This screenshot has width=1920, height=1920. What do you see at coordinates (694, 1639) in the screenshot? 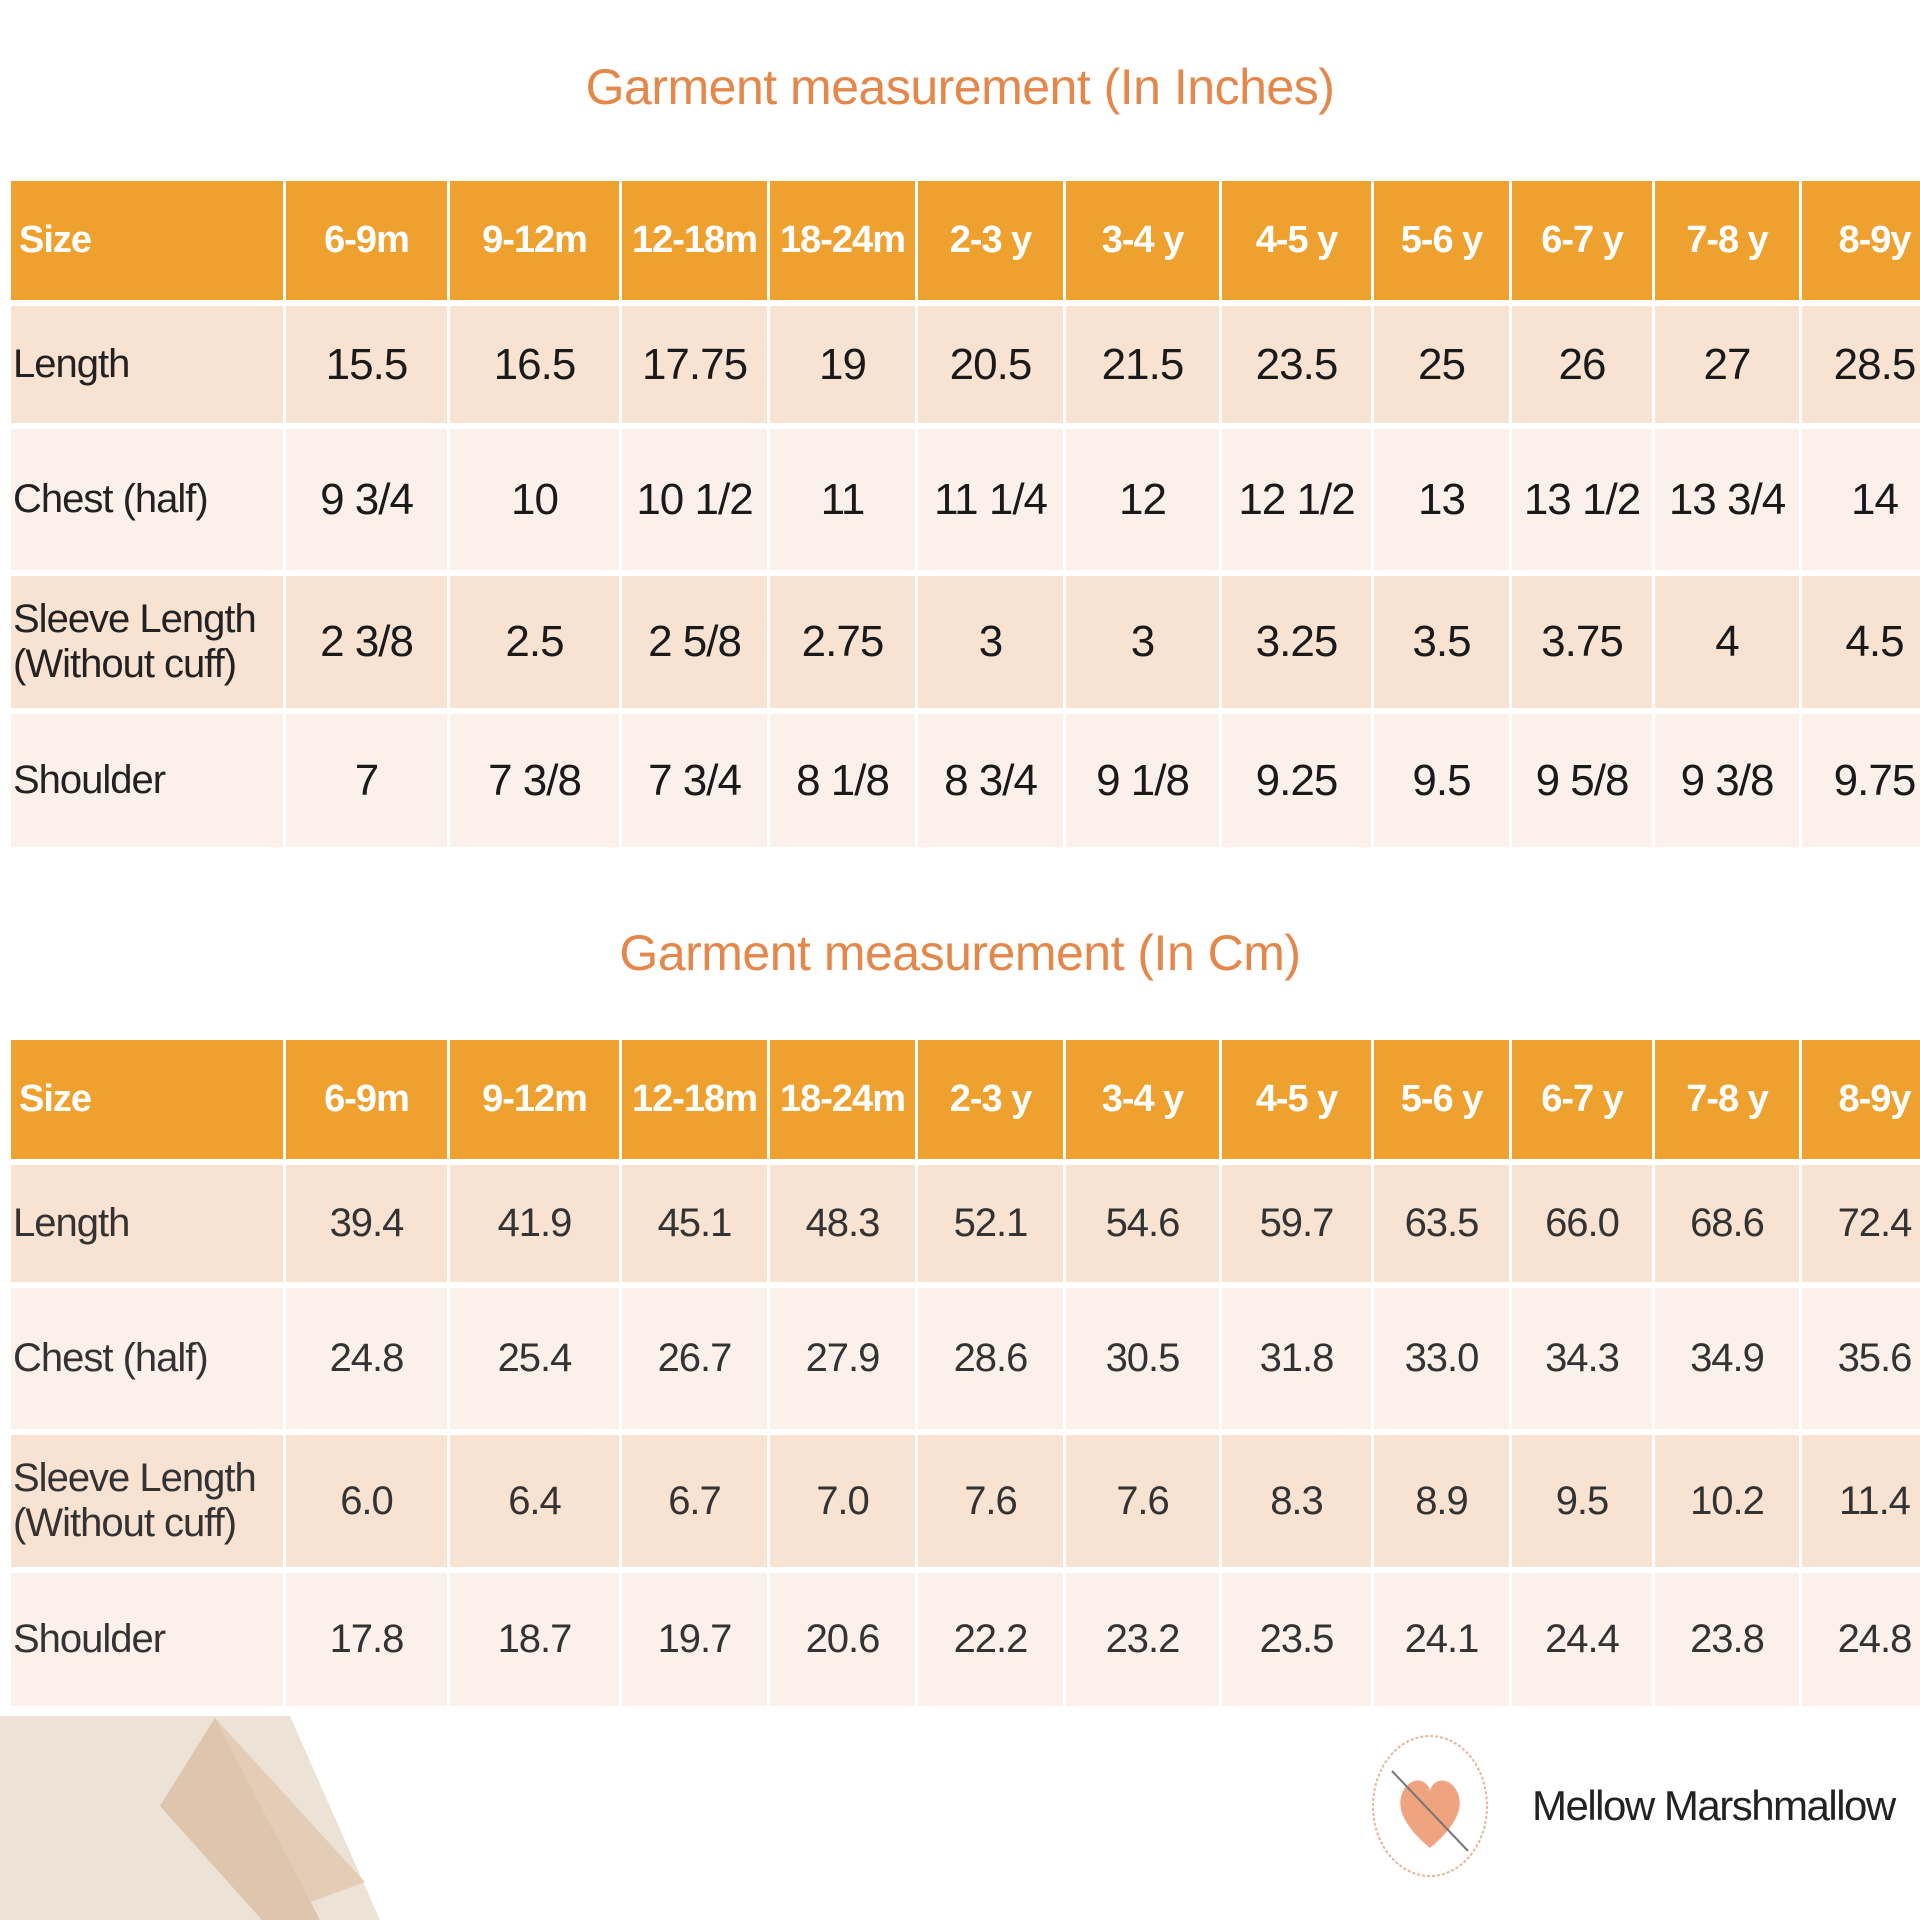
I see `measurement-cell: 19.7` at bounding box center [694, 1639].